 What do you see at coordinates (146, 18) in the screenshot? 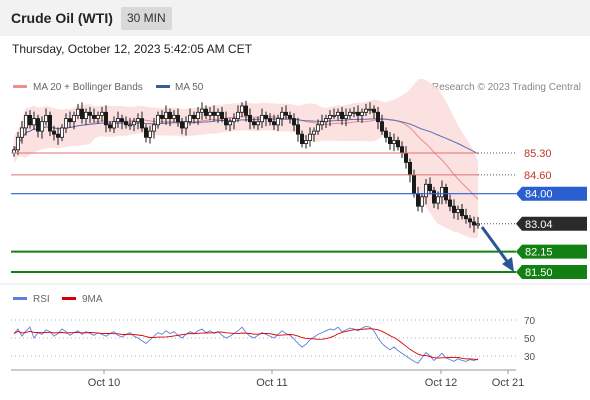
I see `timeframe-badge: 30 MIN` at bounding box center [146, 18].